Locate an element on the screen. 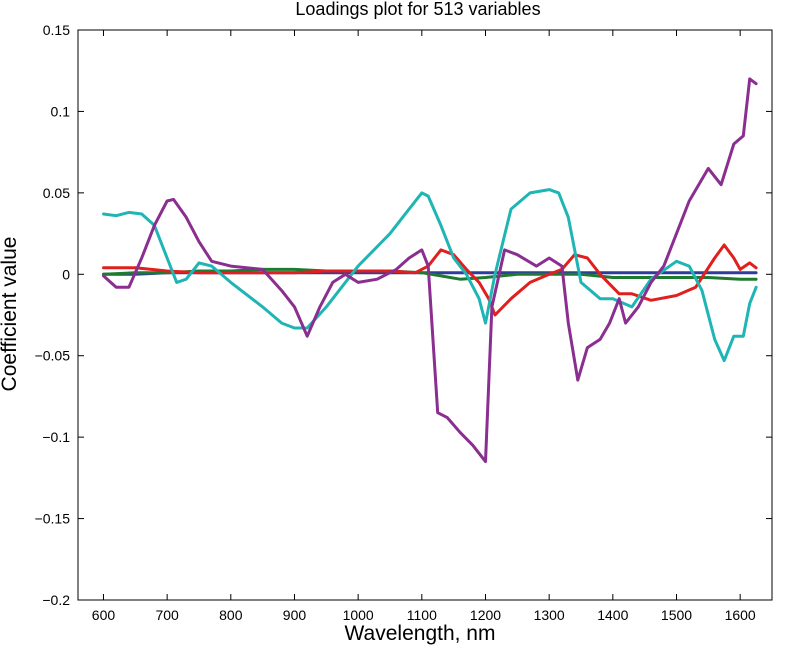 The height and width of the screenshot is (647, 790). y-tick-label: −0.1 is located at coordinates (56, 437).